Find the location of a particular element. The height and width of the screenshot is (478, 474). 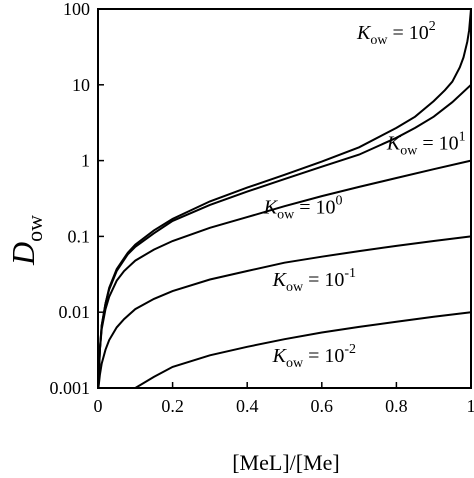

y-axis-title-main: D is located at coordinates (23, 254).